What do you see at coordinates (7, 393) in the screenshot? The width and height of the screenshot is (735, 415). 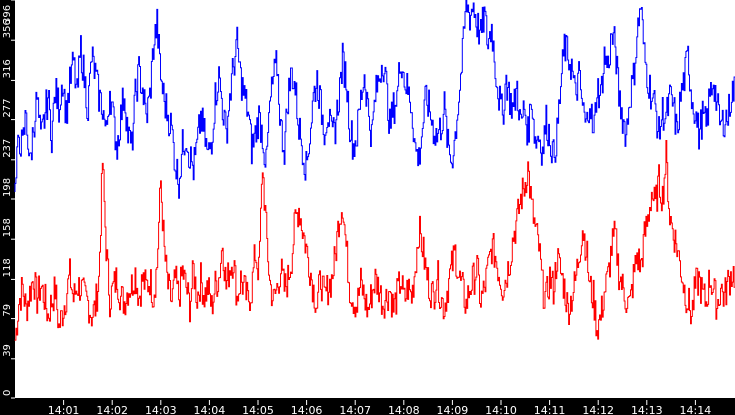 I see `y-tick-label: 0` at bounding box center [7, 393].